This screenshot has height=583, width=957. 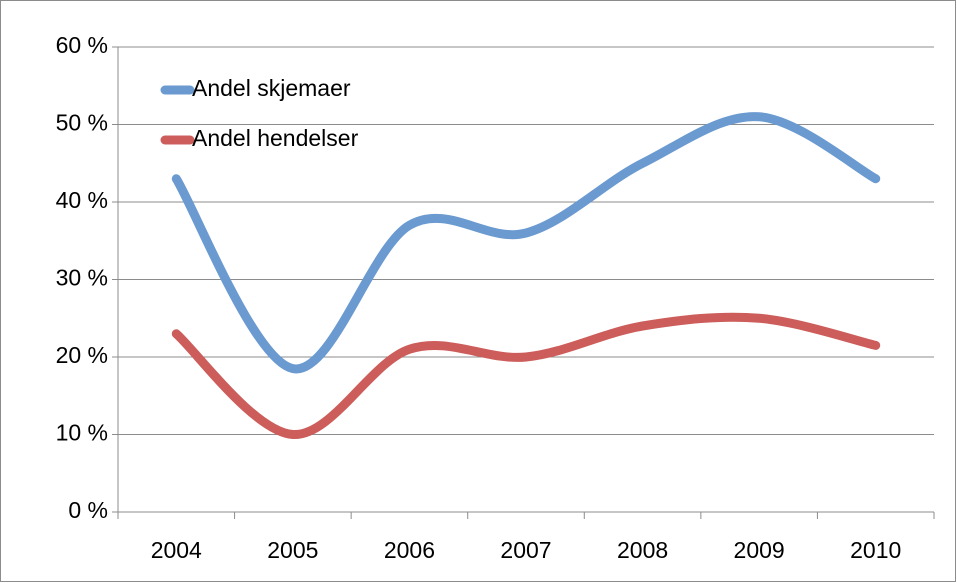 What do you see at coordinates (176, 550) in the screenshot?
I see `x-tick-label: 2004` at bounding box center [176, 550].